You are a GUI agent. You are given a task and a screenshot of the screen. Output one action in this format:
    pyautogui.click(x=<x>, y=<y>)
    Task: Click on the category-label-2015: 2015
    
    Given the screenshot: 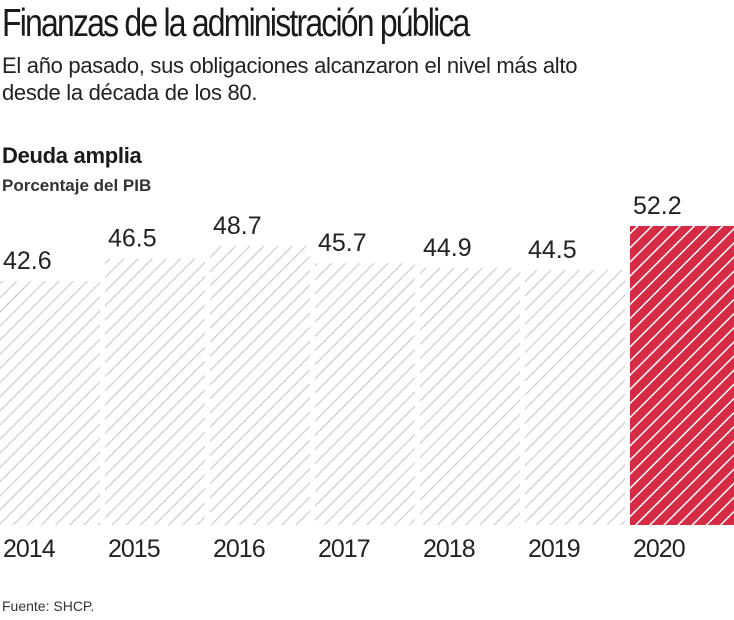 What is the action you would take?
    pyautogui.click(x=134, y=549)
    